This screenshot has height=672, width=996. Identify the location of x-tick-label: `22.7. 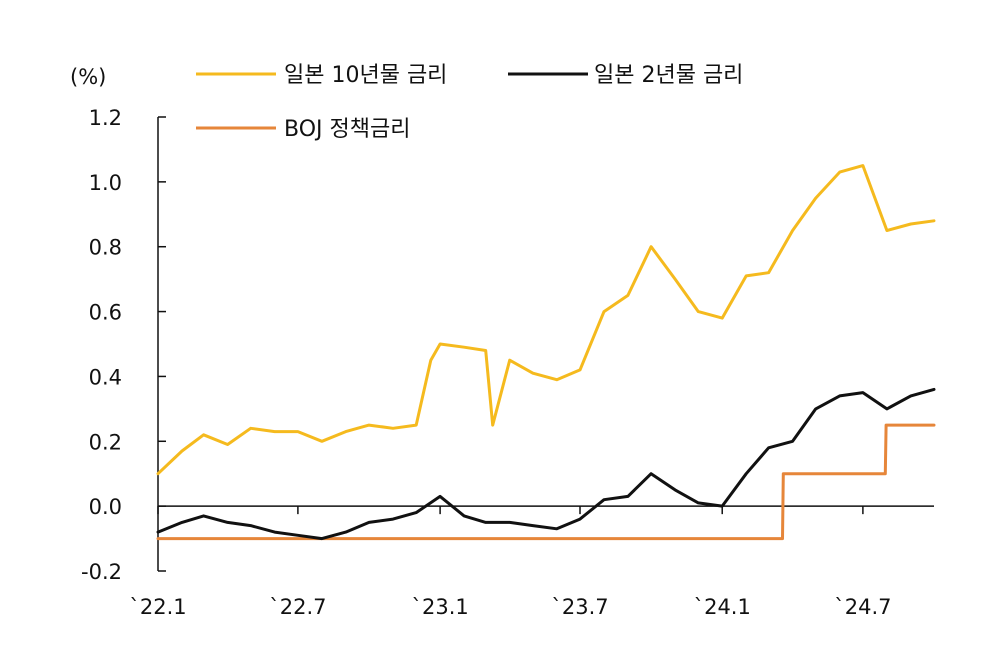
(297, 607).